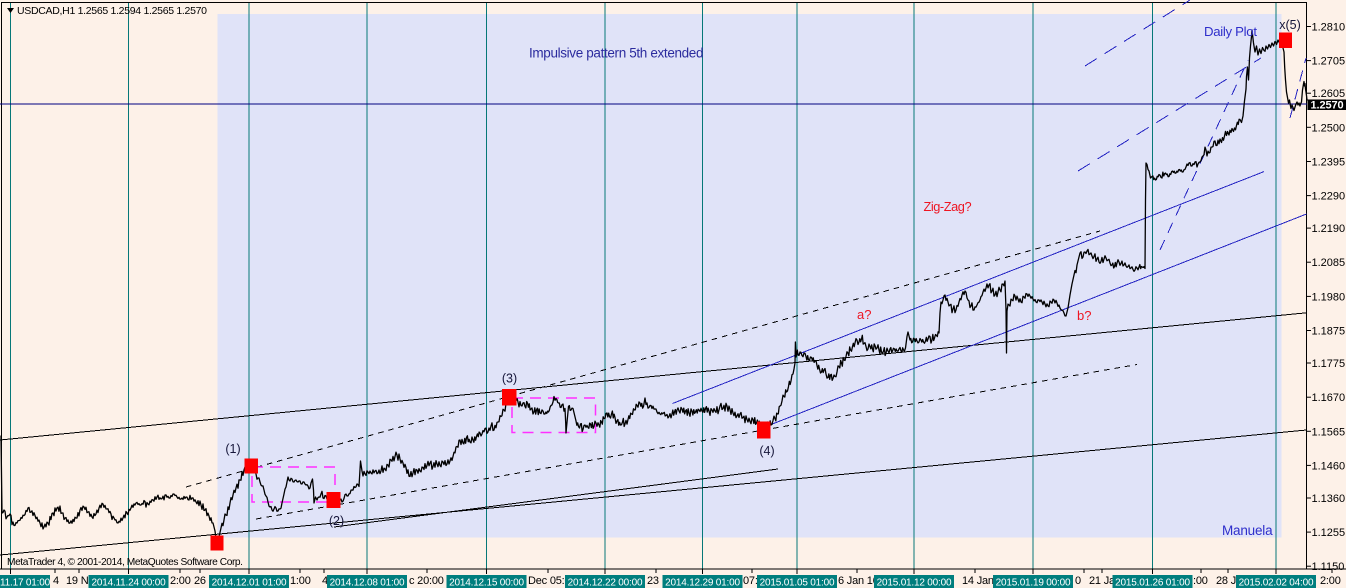  Describe the element at coordinates (249, 583) in the screenshot. I see `svg-text: 2014.12.01 01:00` at that location.